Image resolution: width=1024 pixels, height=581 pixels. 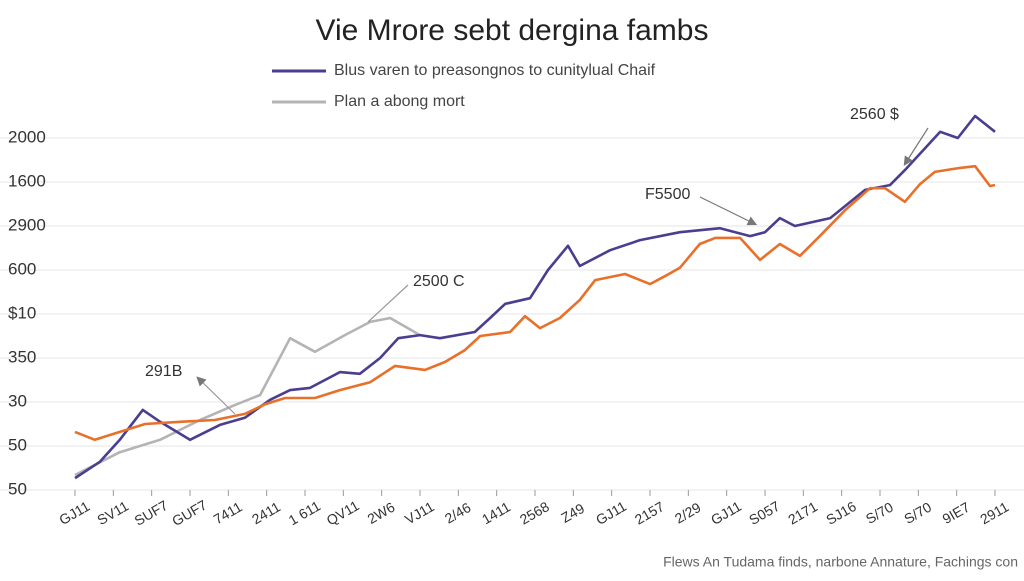 What do you see at coordinates (112, 513) in the screenshot?
I see `x-tick-label: SV11` at bounding box center [112, 513].